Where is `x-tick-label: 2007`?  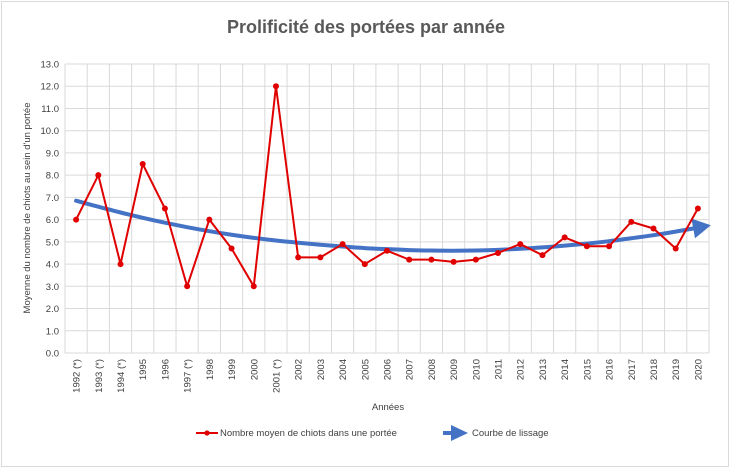 x-tick-label: 2007 is located at coordinates (410, 369).